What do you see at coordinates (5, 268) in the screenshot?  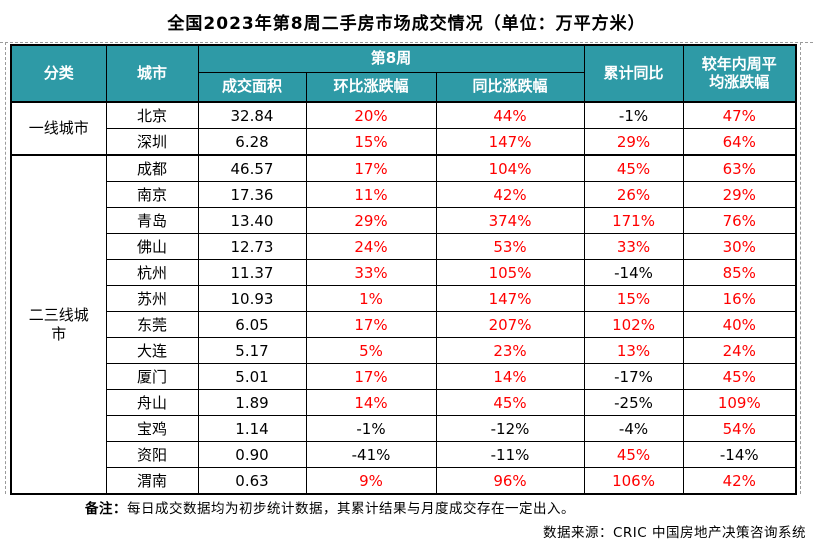 I see `page-break-guide-left` at bounding box center [5, 268].